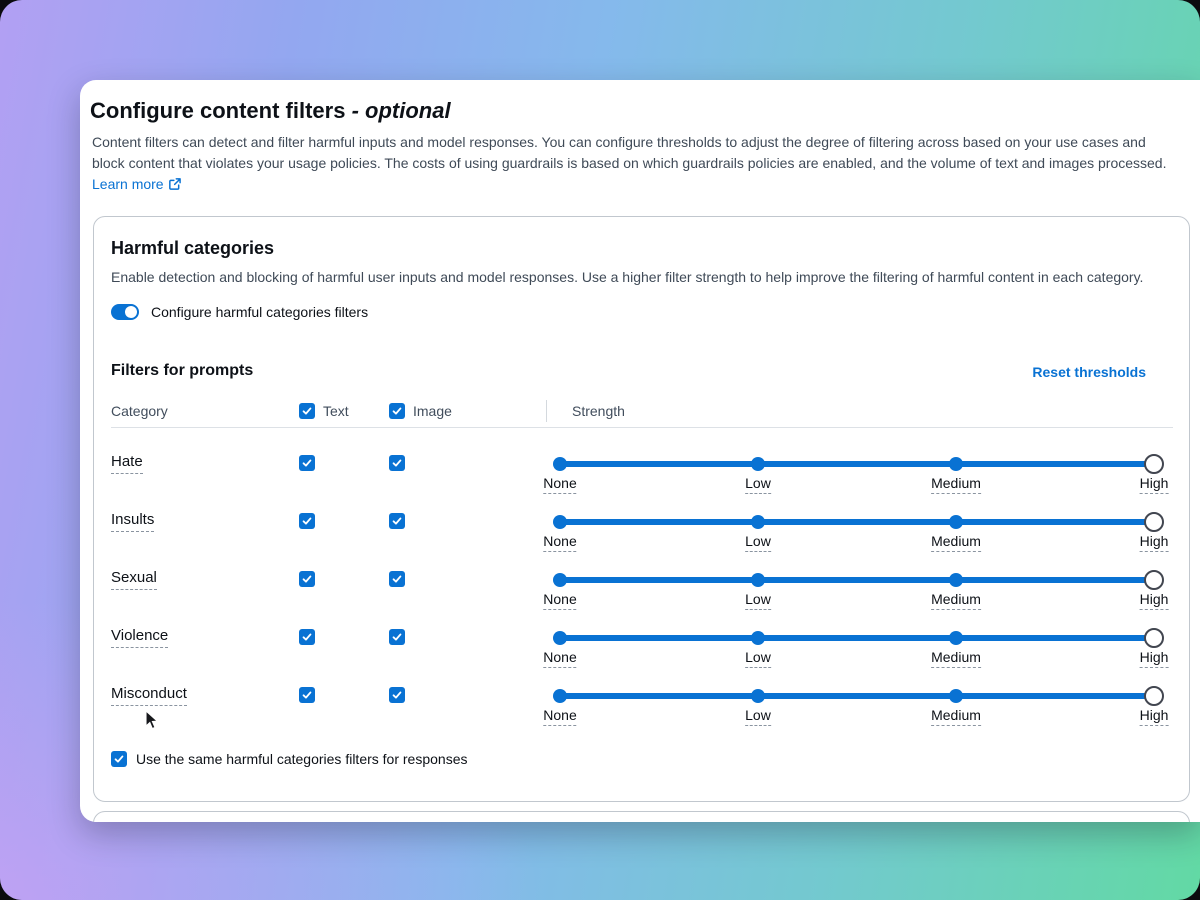 This screenshot has width=1200, height=900. Describe the element at coordinates (182, 370) in the screenshot. I see `filters-for-prompts-title: Filters for prompts` at that location.